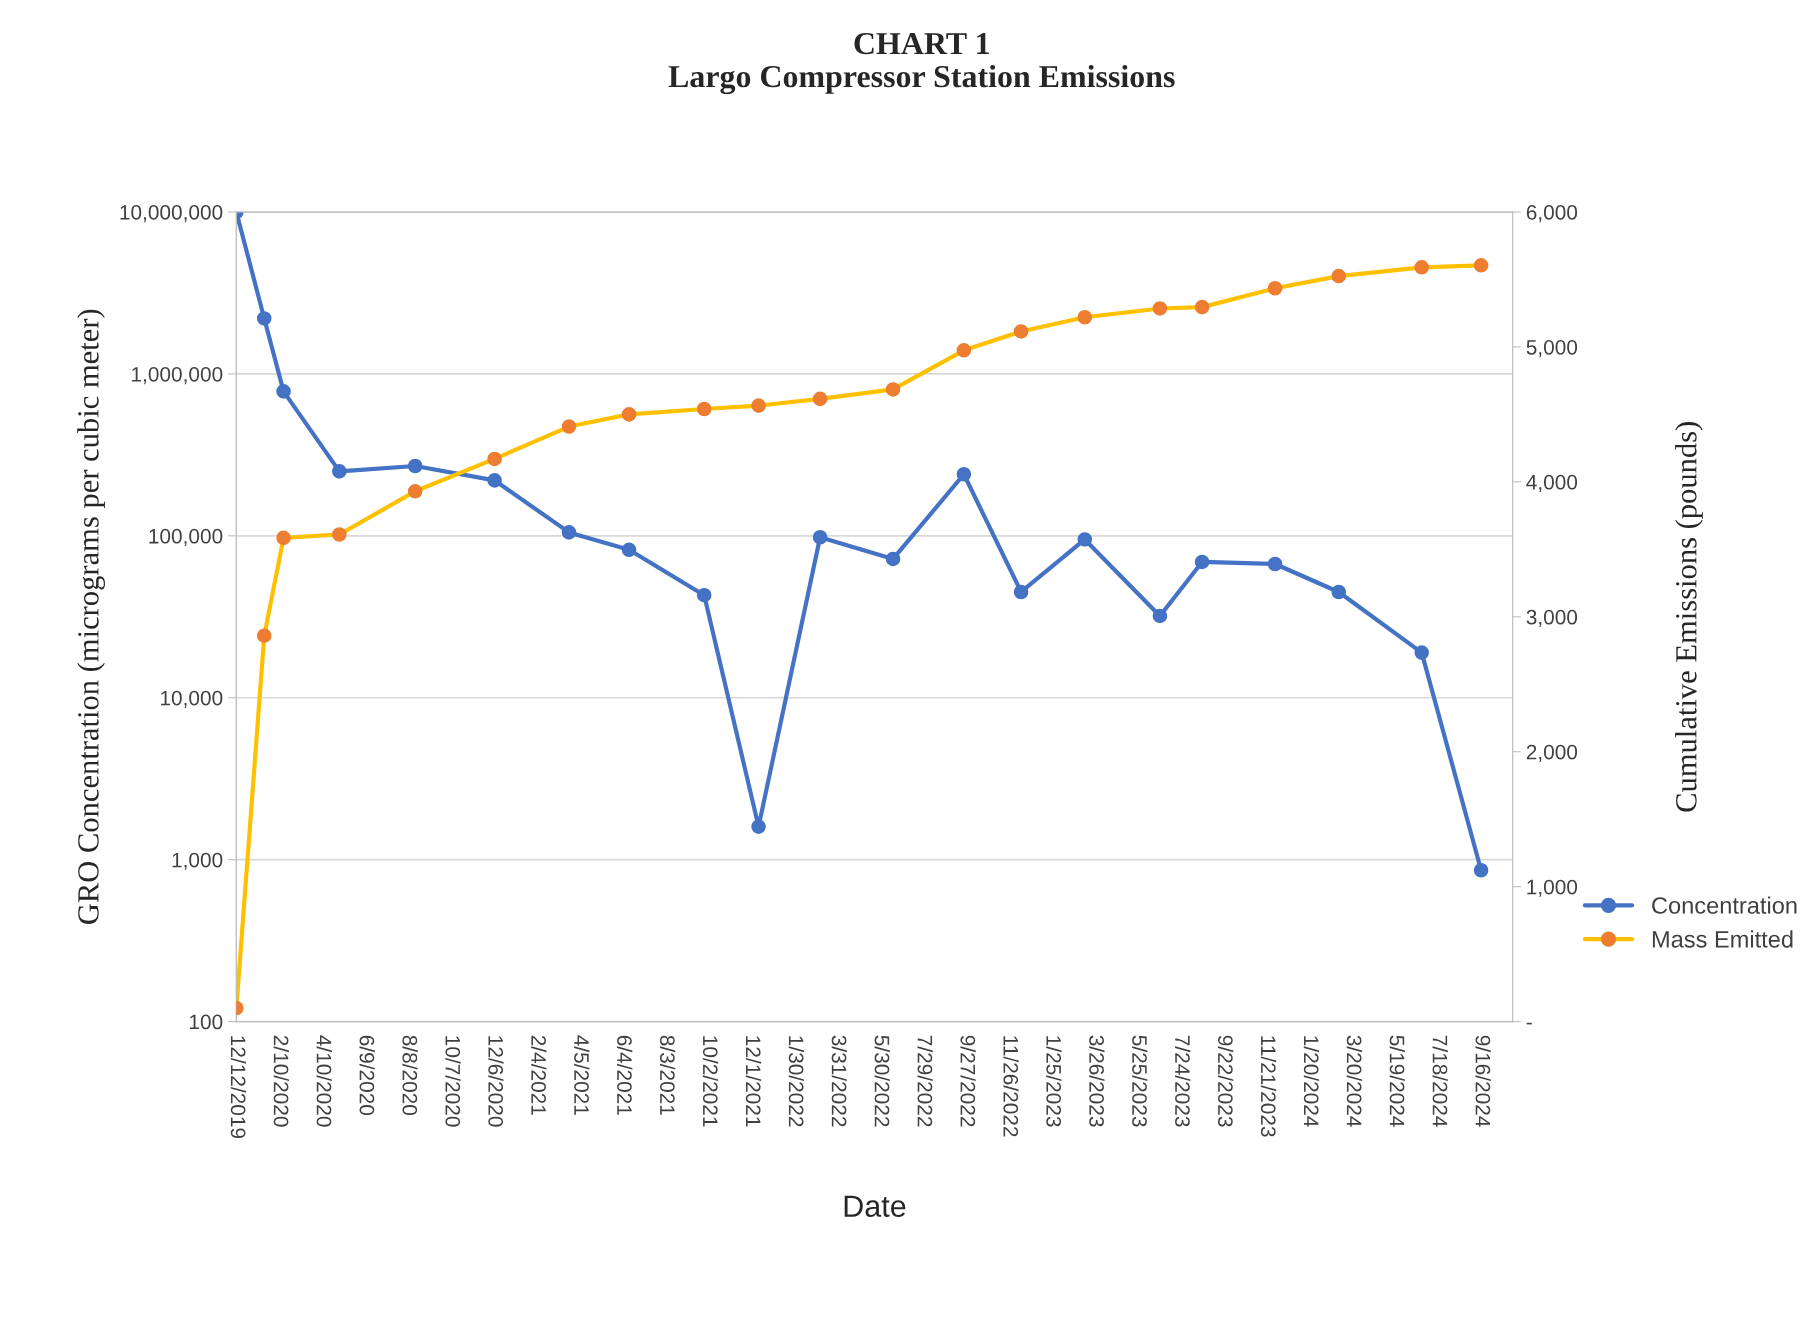 This screenshot has height=1325, width=1818. I want to click on x-tick-label: 11/21/2023, so click(1268, 1086).